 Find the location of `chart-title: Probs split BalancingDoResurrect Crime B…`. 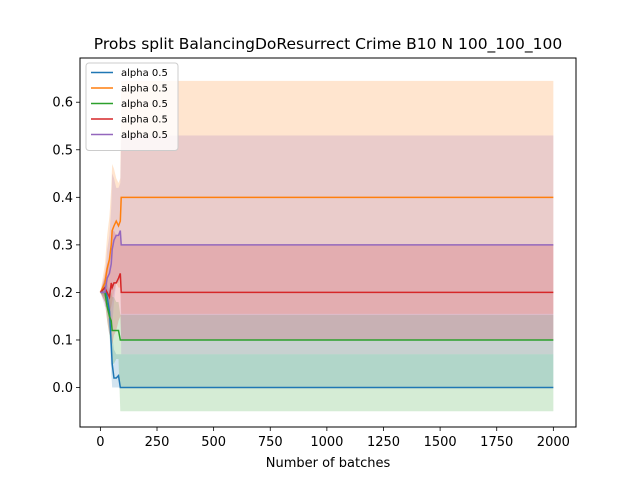

chart-title: Probs split BalancingDoResurrect Crime B… is located at coordinates (328, 44).